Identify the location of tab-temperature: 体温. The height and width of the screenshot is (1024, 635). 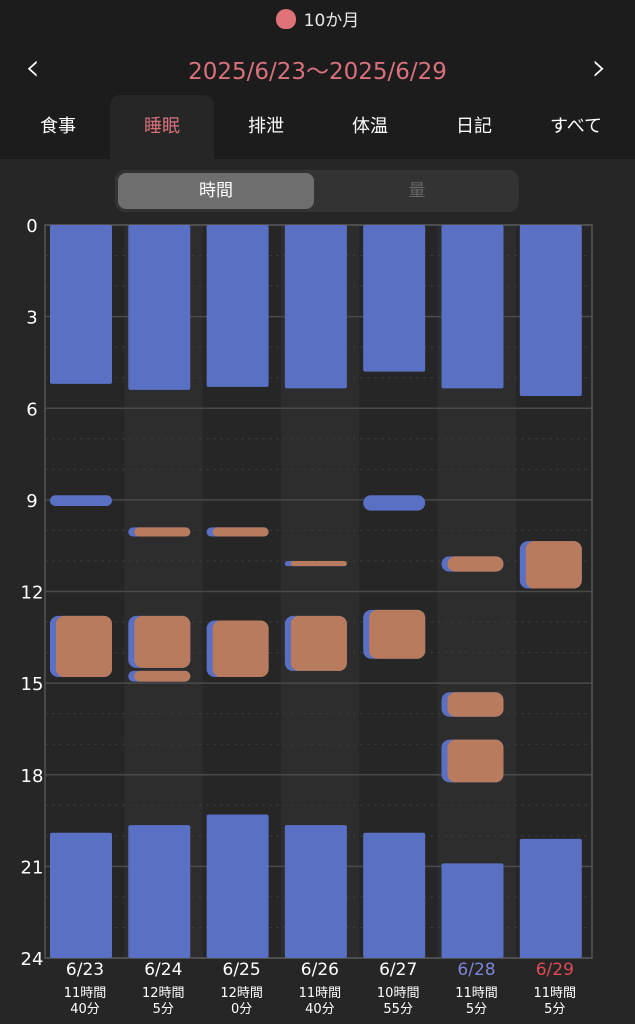
(370, 126).